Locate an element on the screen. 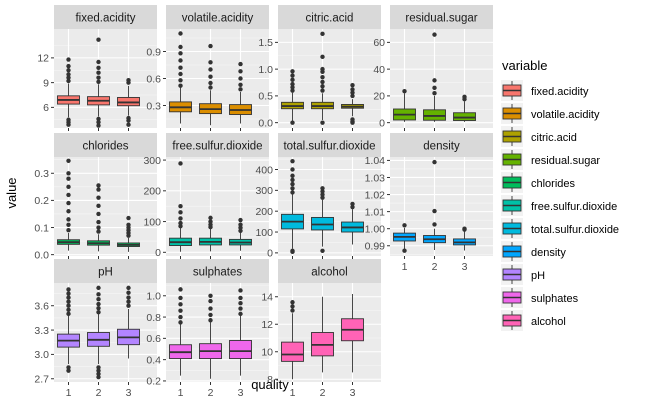 The image size is (645, 400). legend-label: fixed.acidity is located at coordinates (560, 92).